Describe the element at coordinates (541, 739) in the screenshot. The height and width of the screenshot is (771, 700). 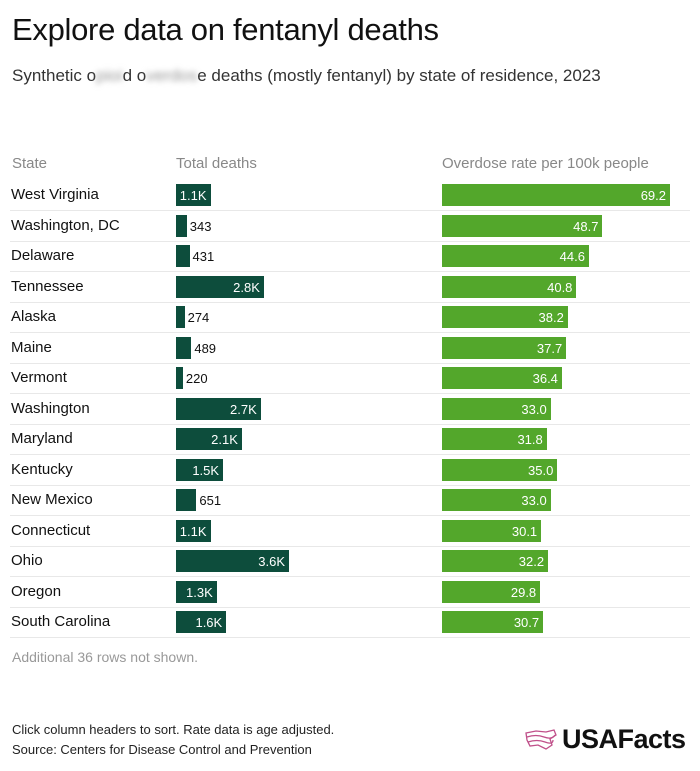
I see `us-map-icon` at that location.